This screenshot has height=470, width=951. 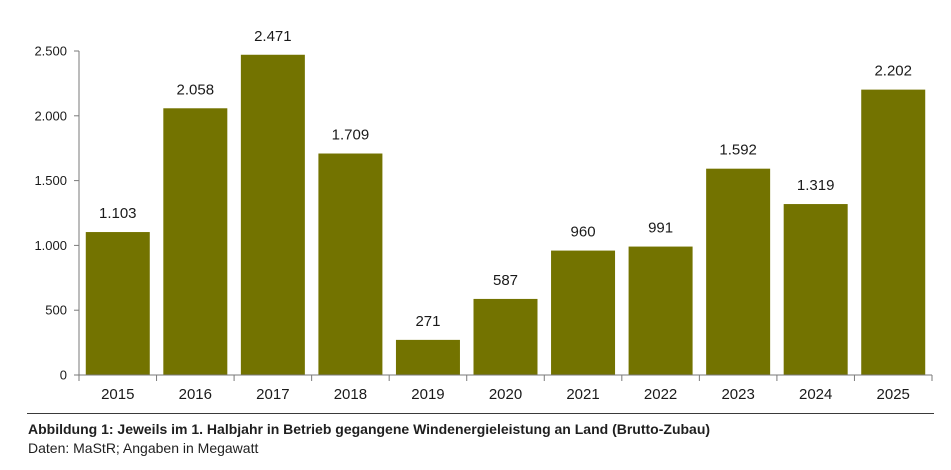 I want to click on x-tick-label: 2016, so click(x=195, y=394).